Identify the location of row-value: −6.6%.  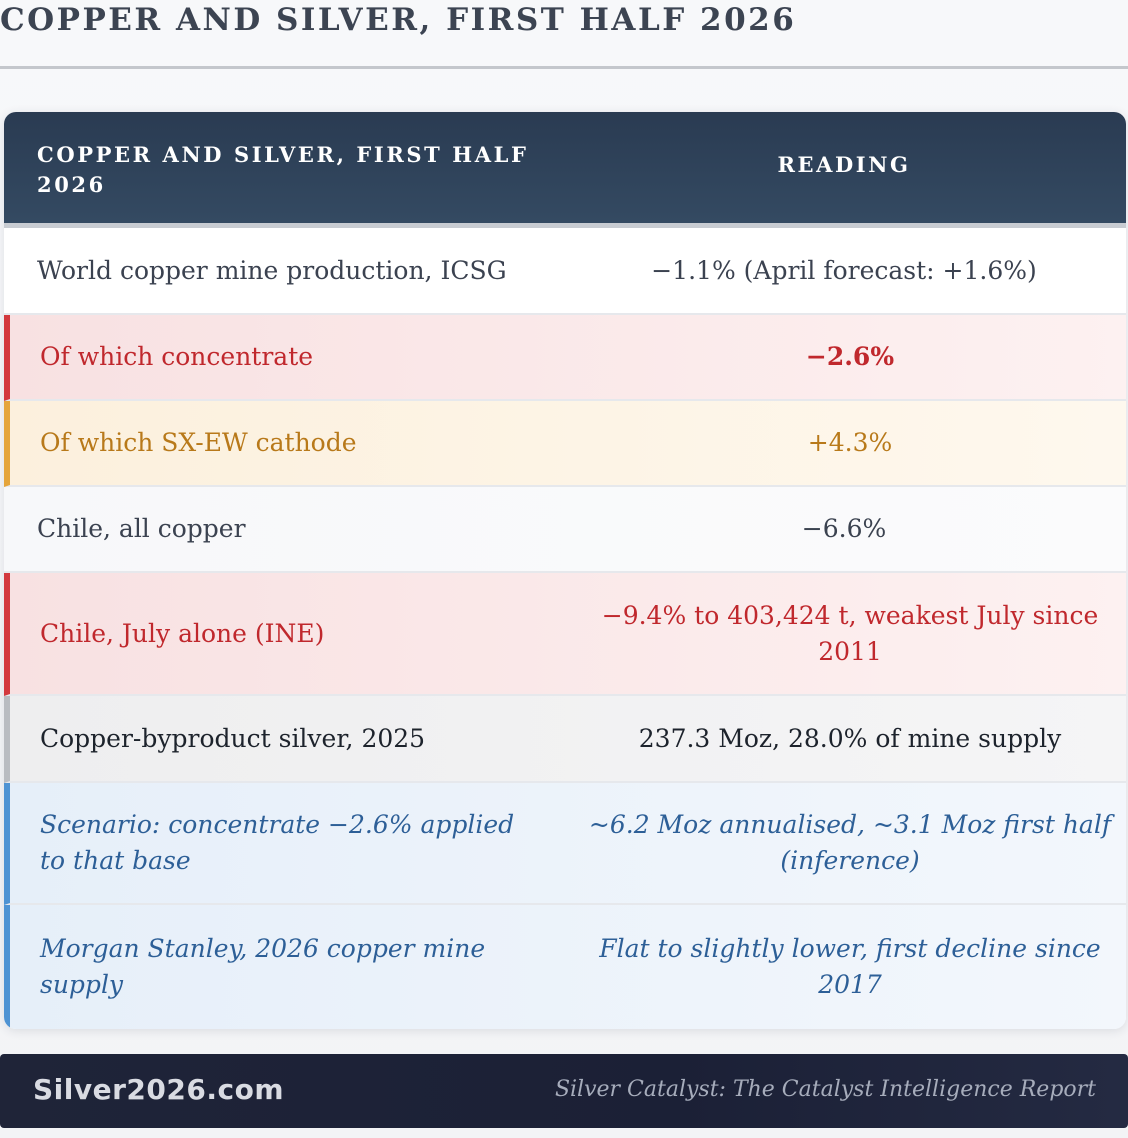
(844, 528).